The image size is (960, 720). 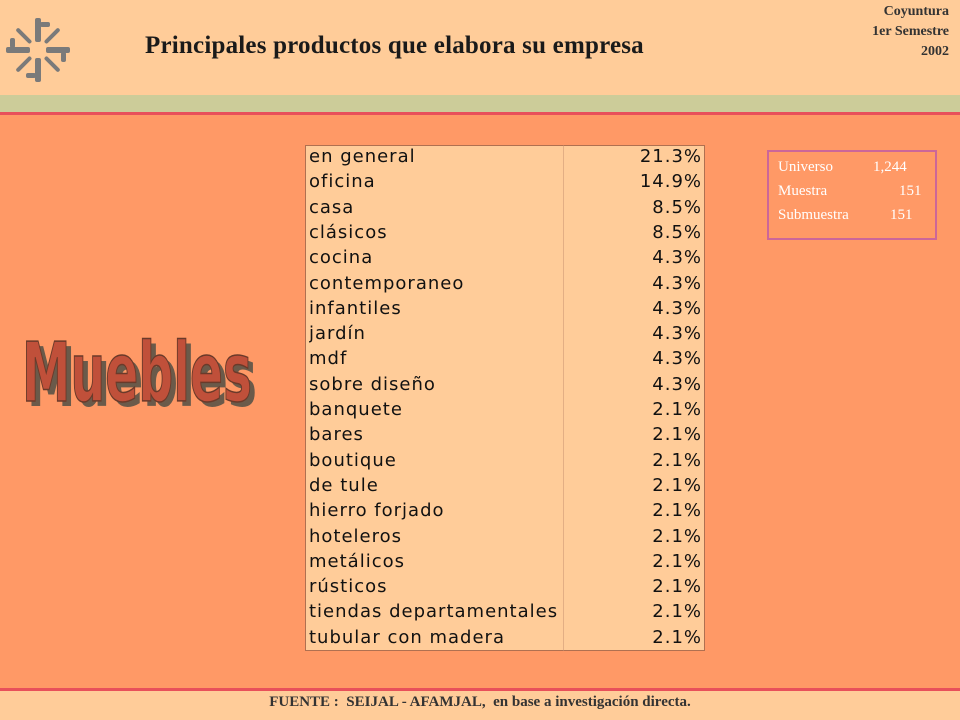 What do you see at coordinates (38, 50) in the screenshot?
I see `seijal-logo-icon` at bounding box center [38, 50].